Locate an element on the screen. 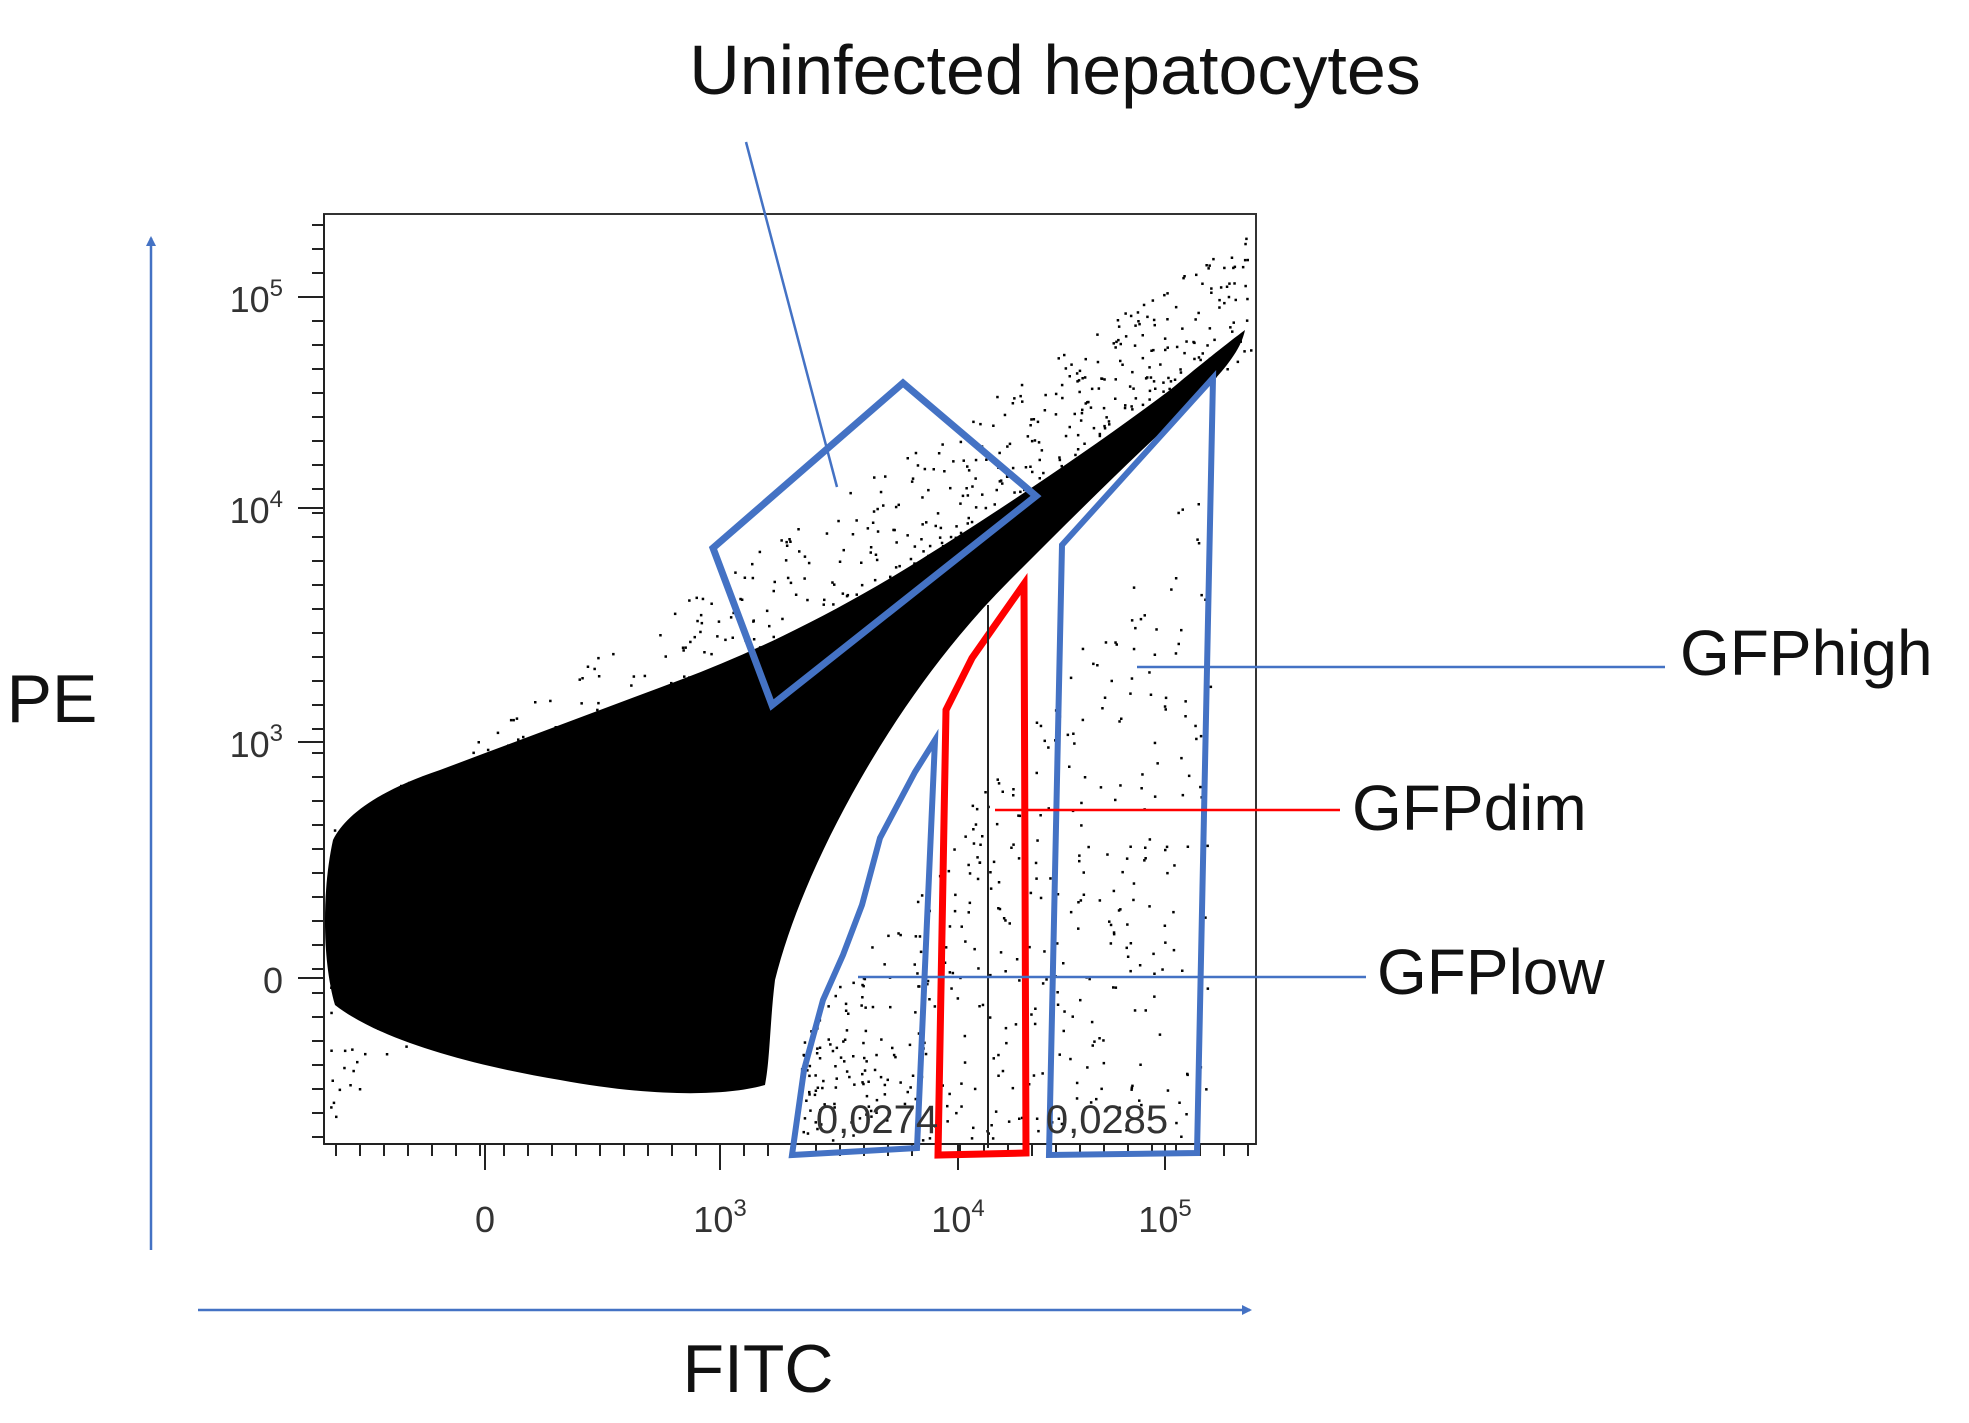 This screenshot has height=1423, width=1969. gfplow-frequency: 0,0274 is located at coordinates (877, 1120).